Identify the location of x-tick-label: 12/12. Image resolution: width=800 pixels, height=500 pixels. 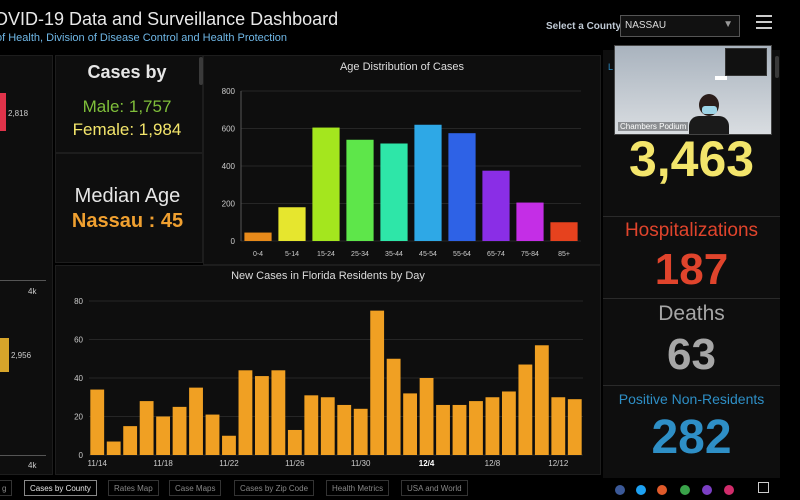
(558, 463).